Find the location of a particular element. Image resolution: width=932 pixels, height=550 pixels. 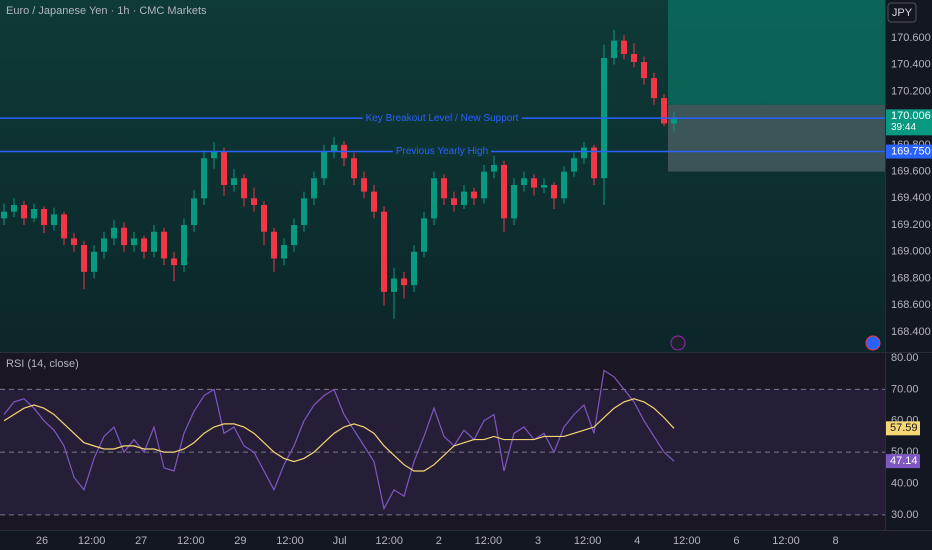

rsi-tick-label: 70.00 is located at coordinates (905, 389).